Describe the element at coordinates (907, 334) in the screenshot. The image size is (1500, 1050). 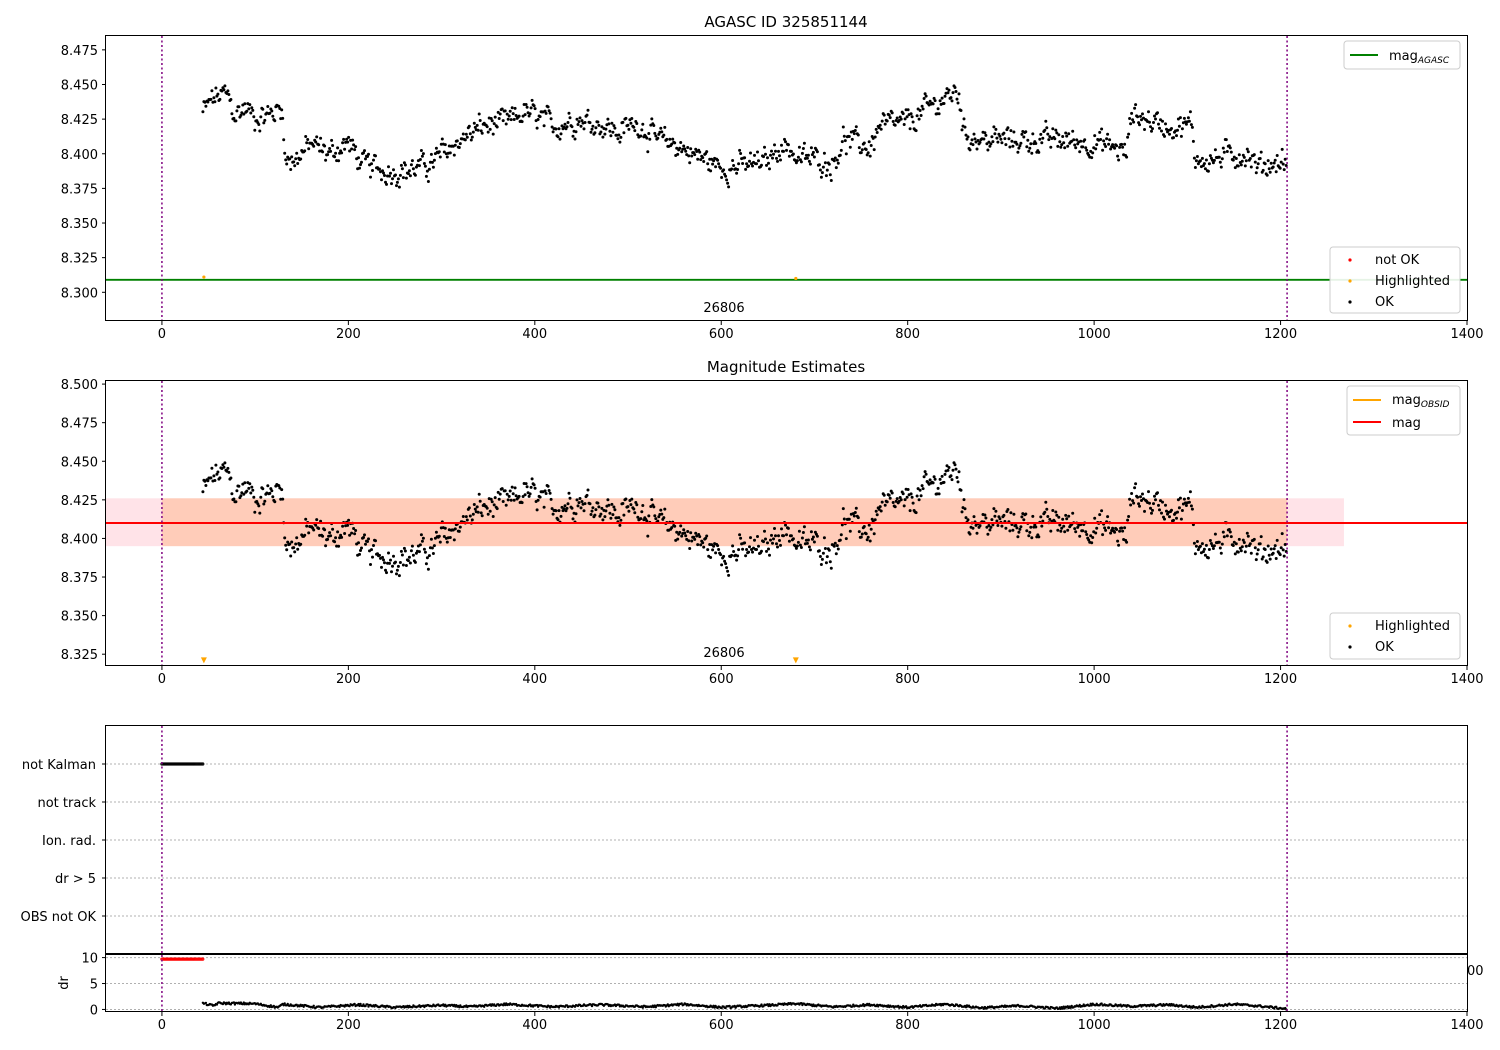
I see `x-tick-label: 800` at that location.